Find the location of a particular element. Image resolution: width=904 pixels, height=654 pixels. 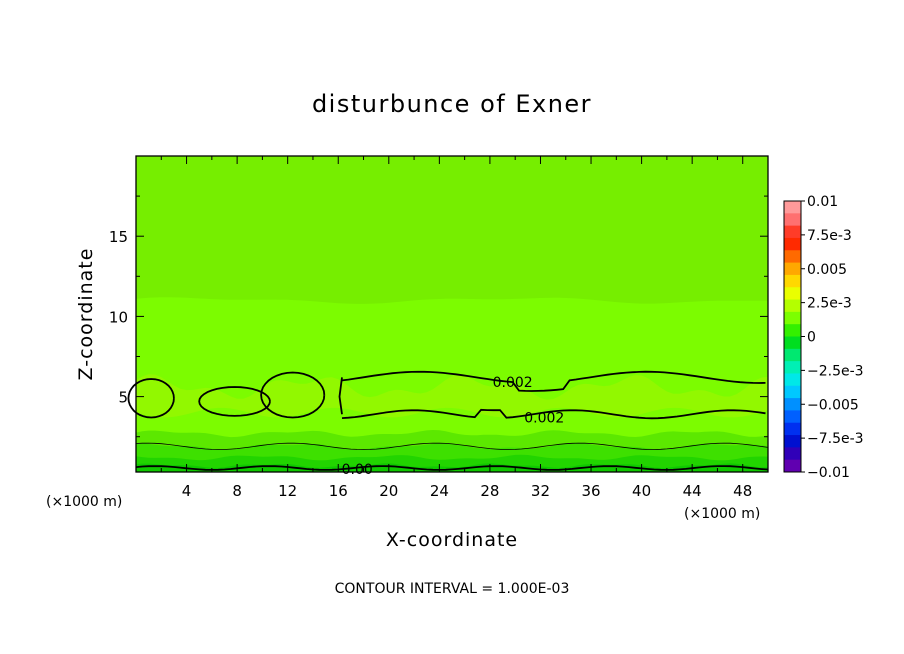

band-highlight is located at coordinates (452, 396).